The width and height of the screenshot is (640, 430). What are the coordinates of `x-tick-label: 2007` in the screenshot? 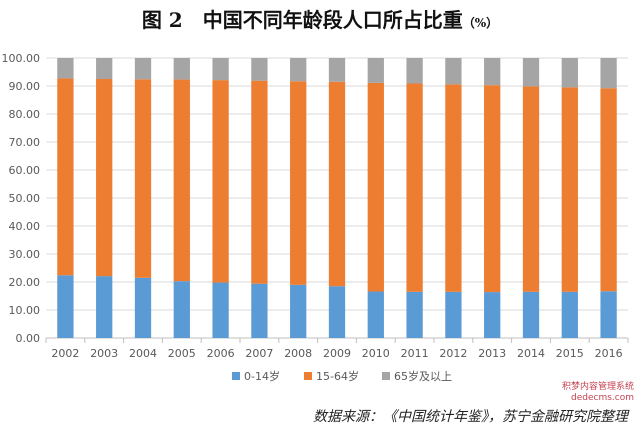 It's located at (259, 353).